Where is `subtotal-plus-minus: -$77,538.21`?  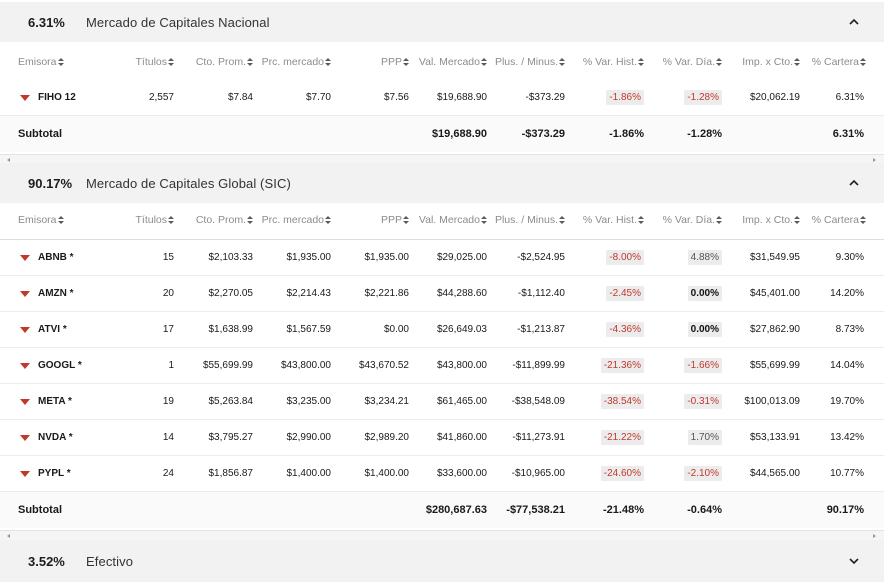
subtotal-plus-minus: -$77,538.21 is located at coordinates (535, 510).